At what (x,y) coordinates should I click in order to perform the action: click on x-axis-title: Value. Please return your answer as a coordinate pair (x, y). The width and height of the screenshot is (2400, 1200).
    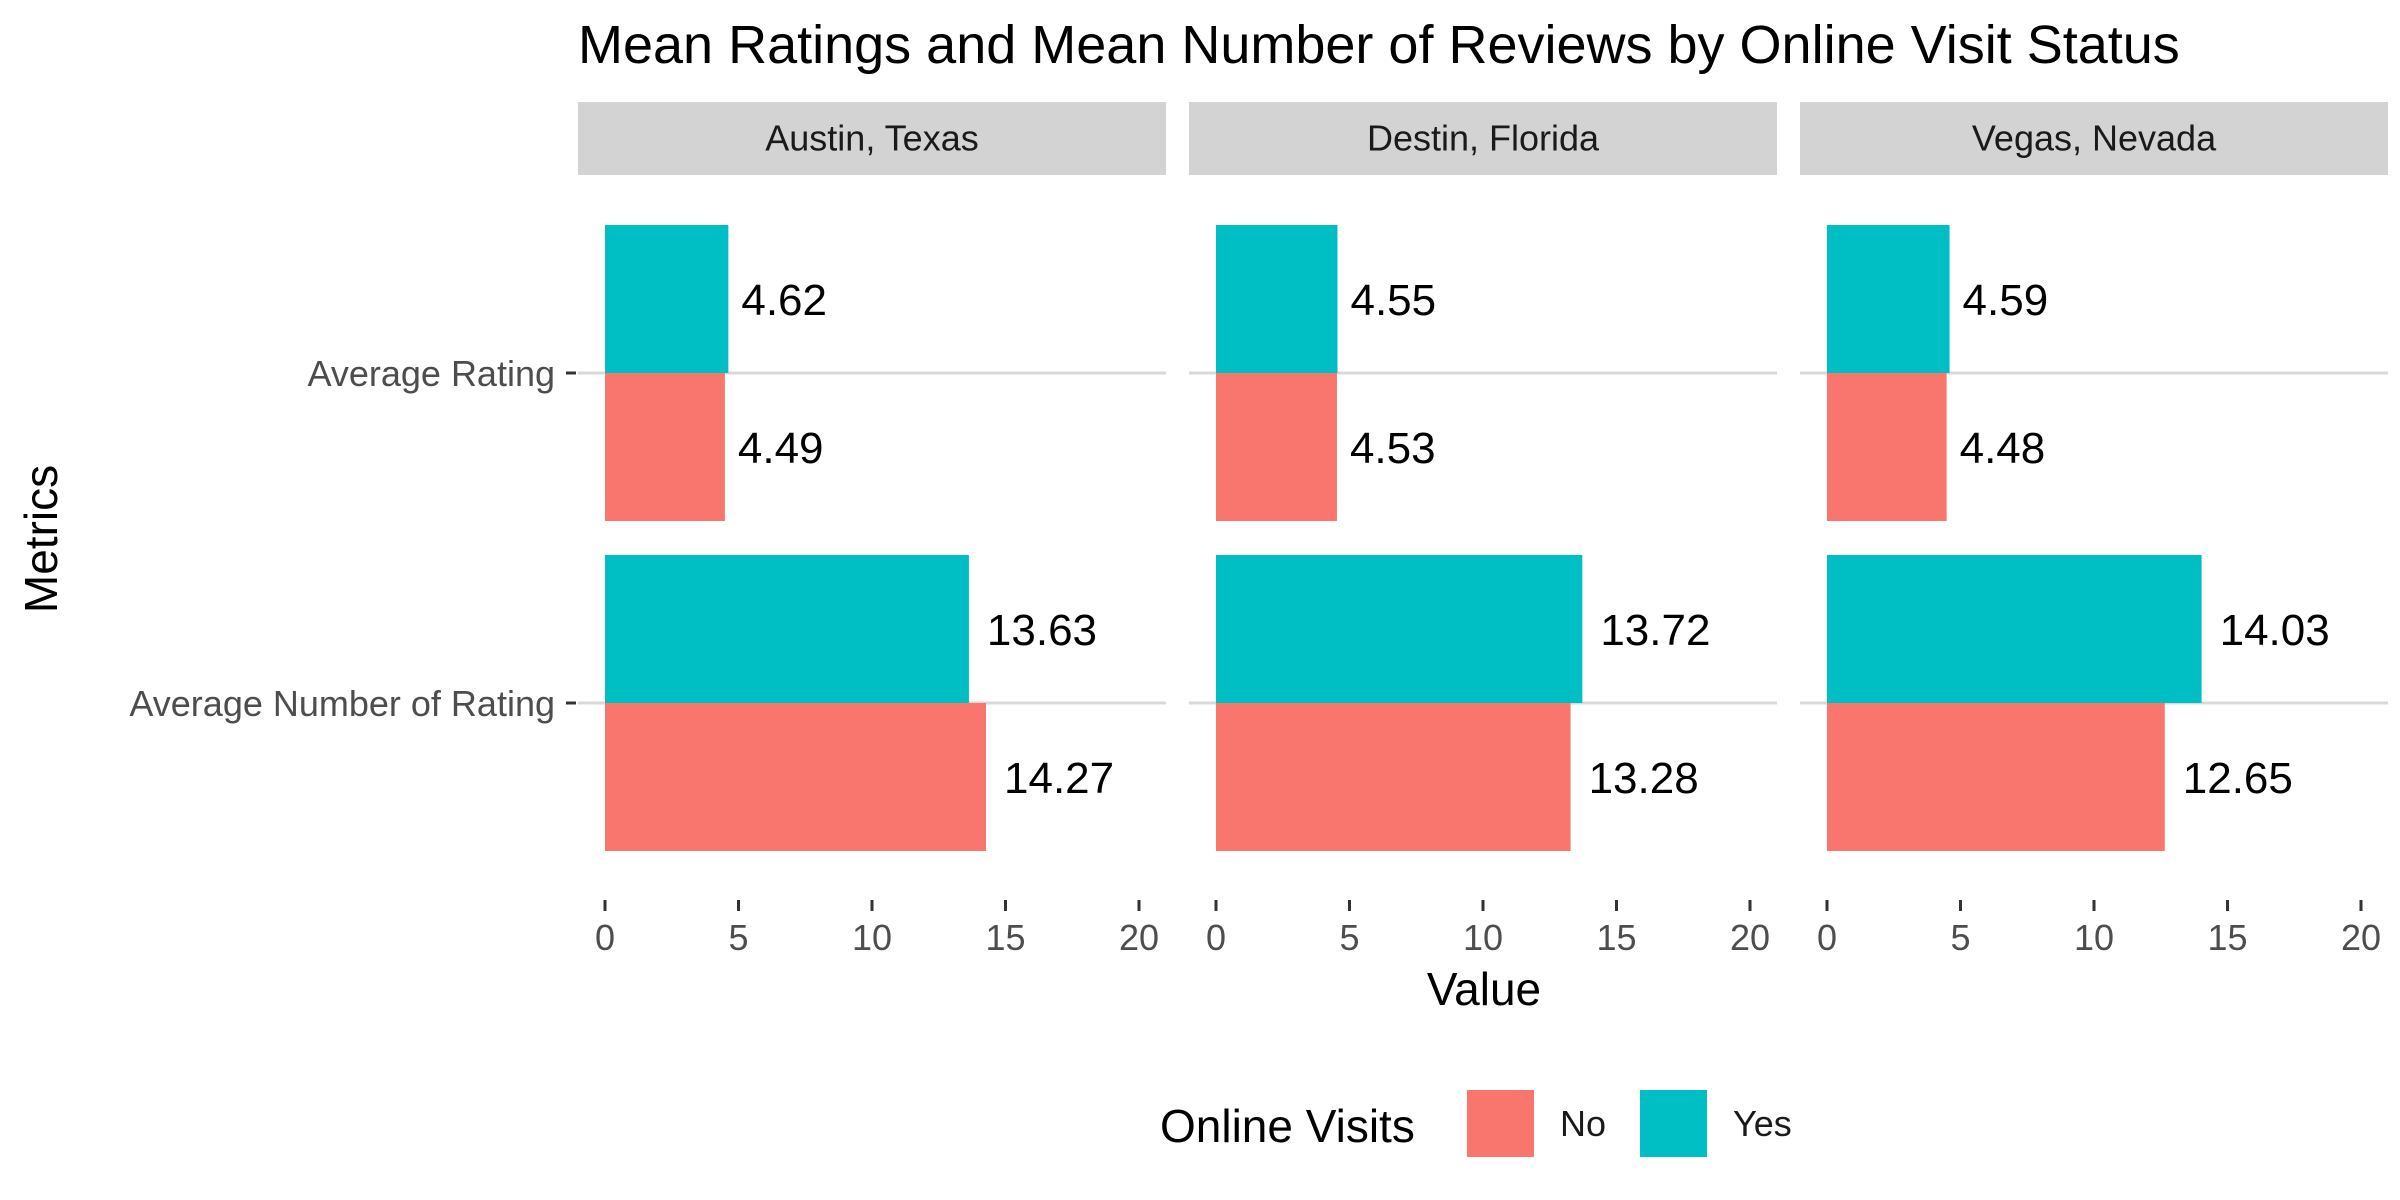
    Looking at the image, I should click on (1484, 989).